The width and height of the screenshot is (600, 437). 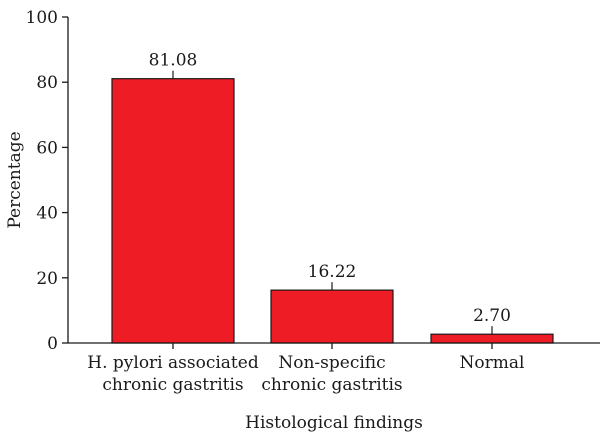 I want to click on x-tick-label-line: Normal, so click(x=492, y=363).